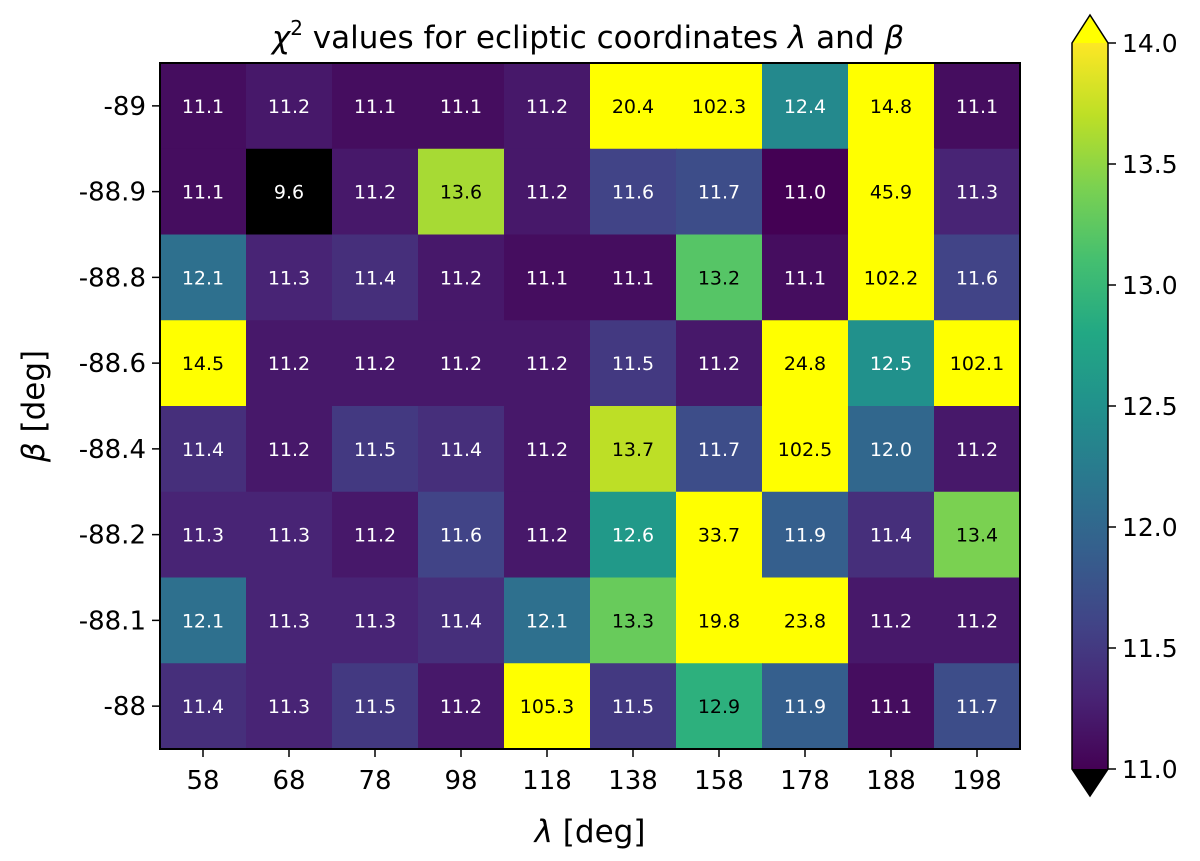 This screenshot has height=861, width=1200. What do you see at coordinates (719, 781) in the screenshot?
I see `x-tick-label: 158` at bounding box center [719, 781].